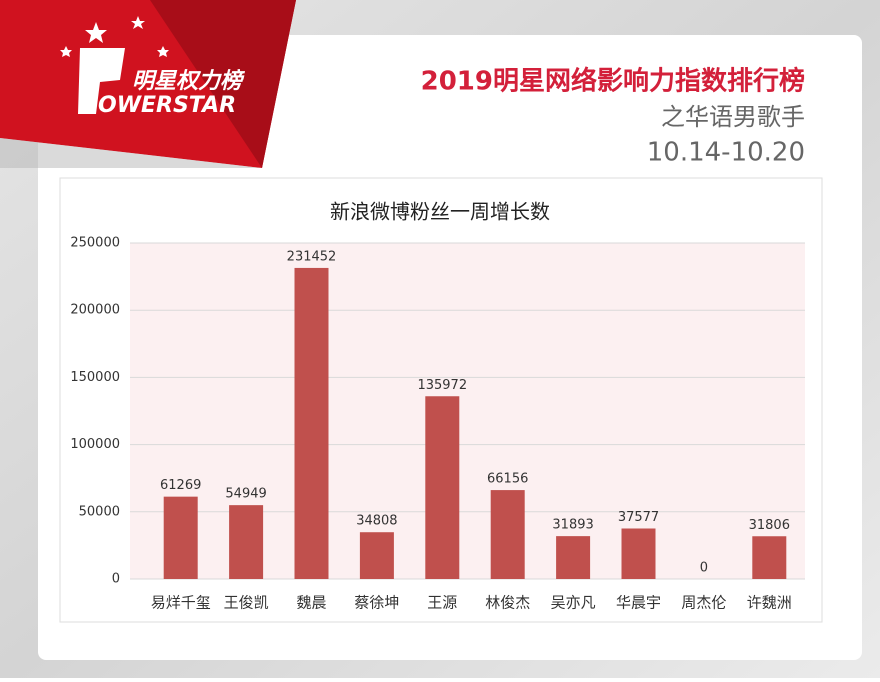  What do you see at coordinates (245, 494) in the screenshot?
I see `value-label: 54949` at bounding box center [245, 494].